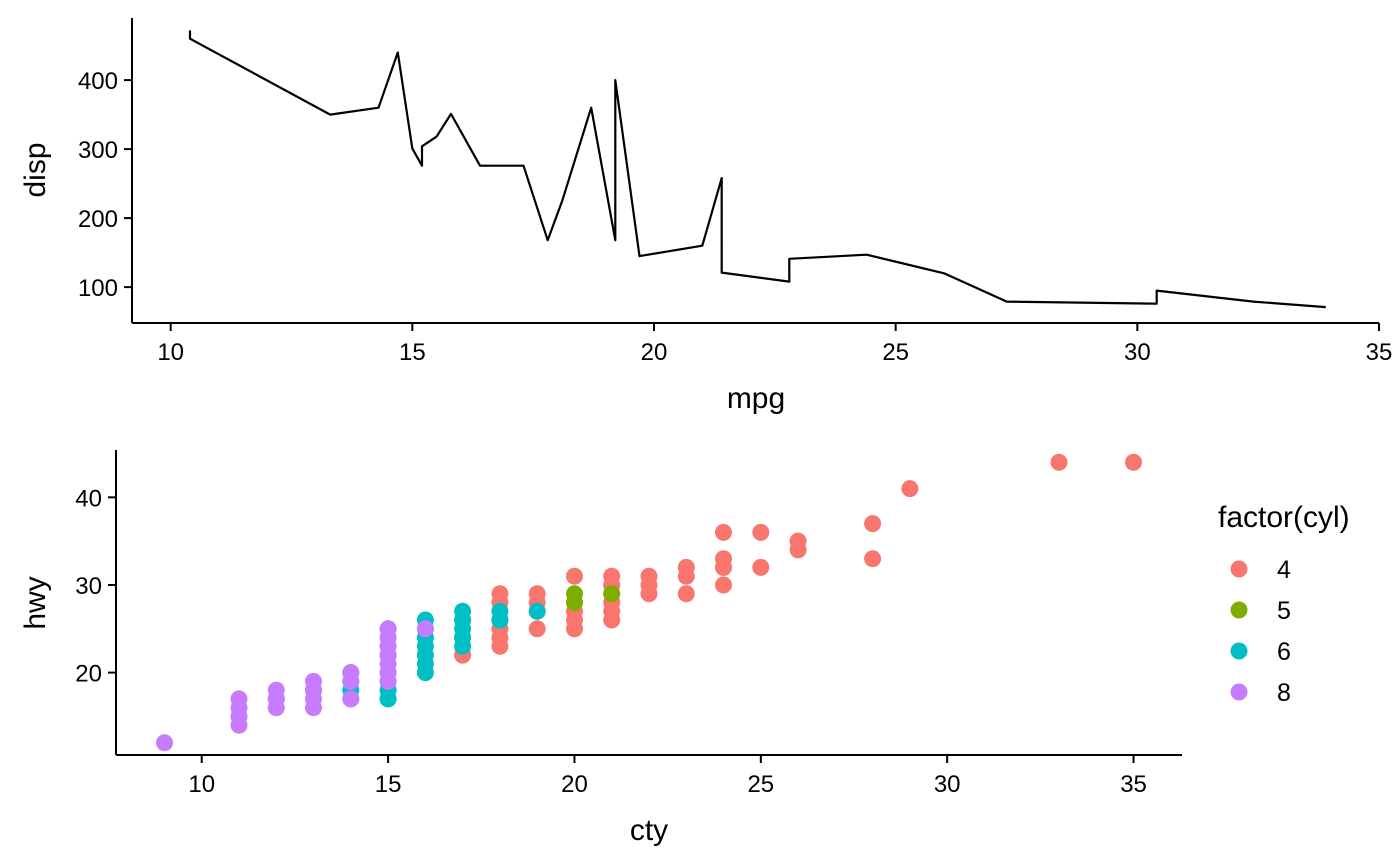 Image resolution: width=1400 pixels, height=866 pixels. What do you see at coordinates (98, 219) in the screenshot?
I see `y-tick-label: 200` at bounding box center [98, 219].